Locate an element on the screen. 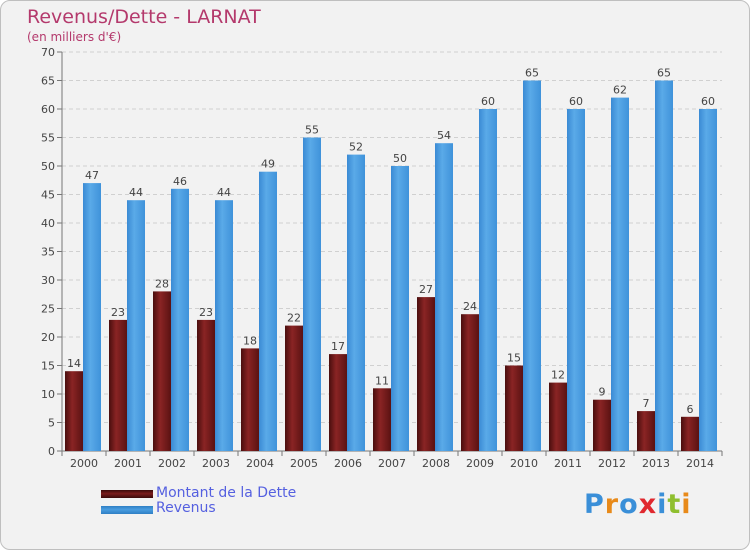  data-label-dette: 9 is located at coordinates (602, 392).